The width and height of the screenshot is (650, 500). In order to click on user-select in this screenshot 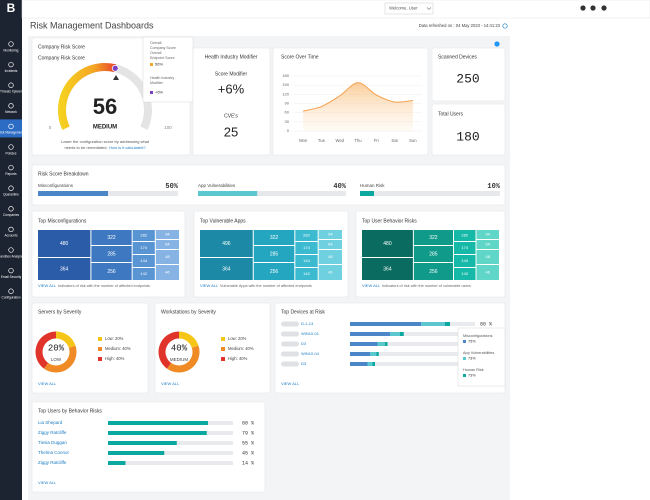, I will do `click(409, 8)`.